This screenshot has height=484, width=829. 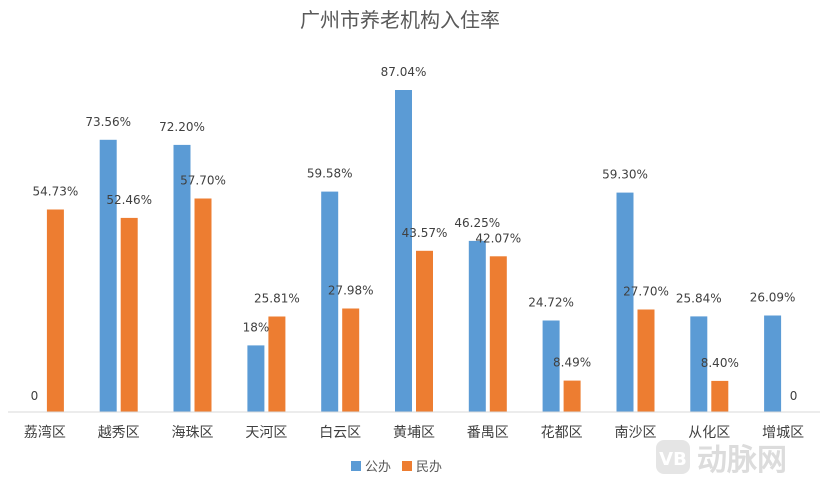 What do you see at coordinates (351, 291) in the screenshot?
I see `data-label-series-2-5: 27.98%` at bounding box center [351, 291].